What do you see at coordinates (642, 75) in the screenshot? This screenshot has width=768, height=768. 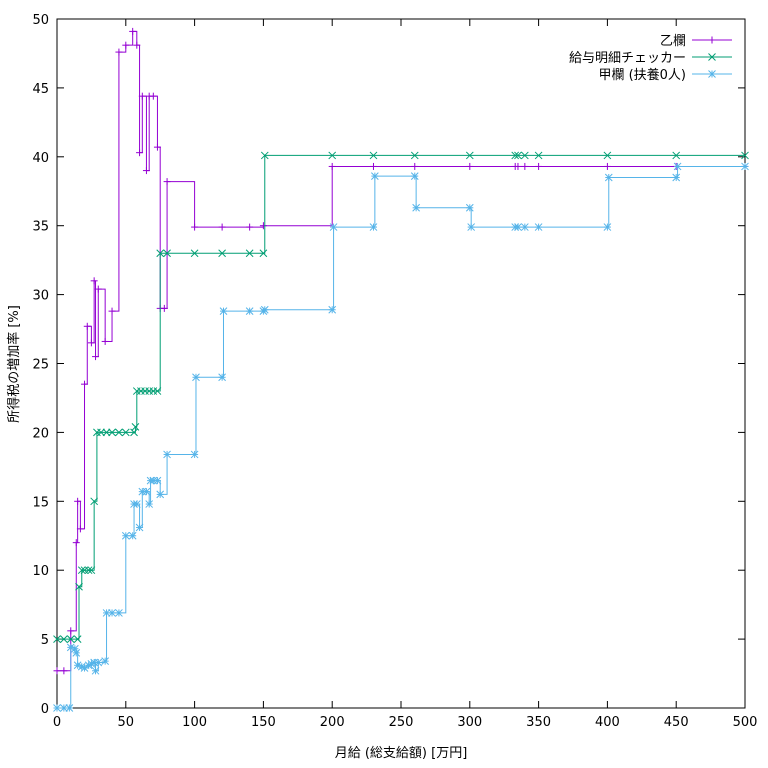 I see `legend-label: 甲欄 (扶養0人)` at bounding box center [642, 75].